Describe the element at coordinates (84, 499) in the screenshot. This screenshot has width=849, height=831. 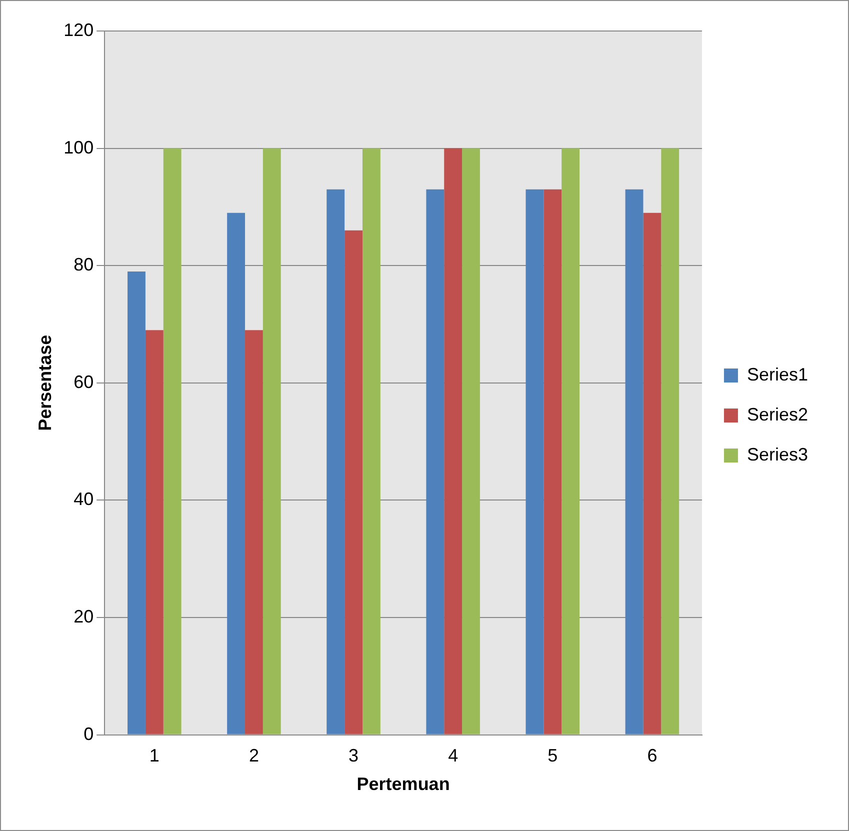
I see `y-tick-label: 40` at that location.